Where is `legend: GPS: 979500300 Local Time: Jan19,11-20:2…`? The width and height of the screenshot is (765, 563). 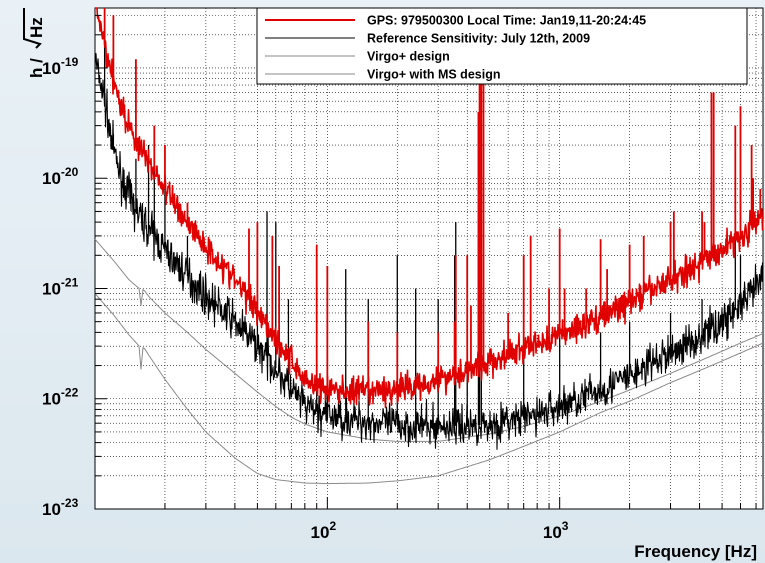
legend: GPS: 979500300 Local Time: Jan19,11-20:2… is located at coordinates (502, 46).